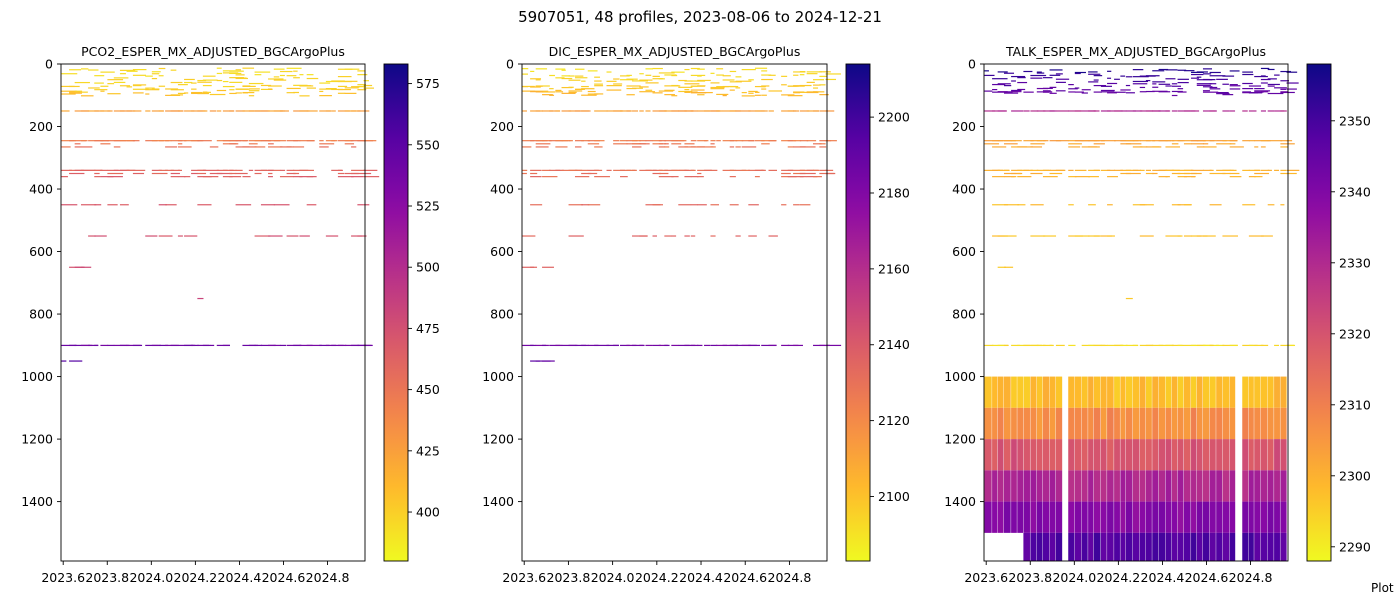 This screenshot has width=1400, height=600. Describe the element at coordinates (428, 450) in the screenshot. I see `colorbar-tick-label: 425` at that location.